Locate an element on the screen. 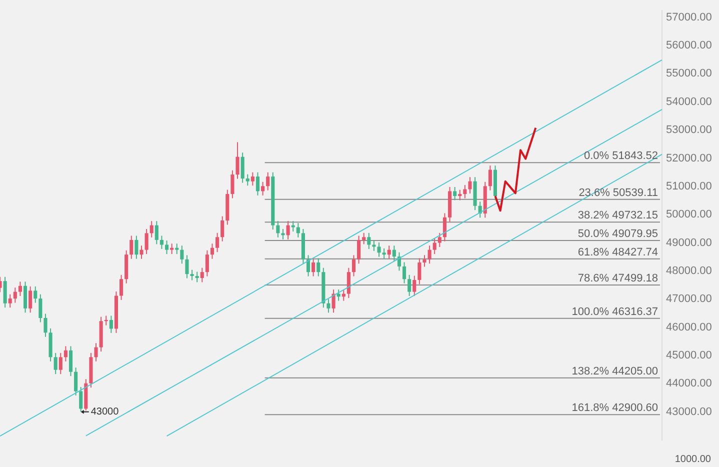 Image resolution: width=719 pixels, height=467 pixels. y-tick-label: 43000.00 is located at coordinates (689, 412).